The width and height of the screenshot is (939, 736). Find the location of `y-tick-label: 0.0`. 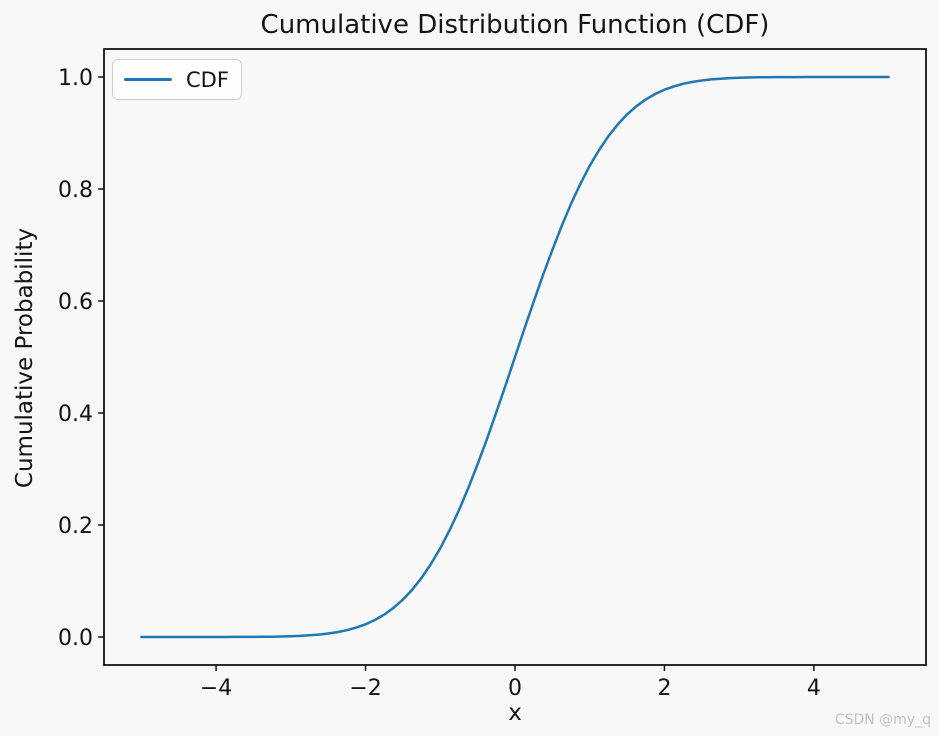

y-tick-label: 0.0 is located at coordinates (75, 638).